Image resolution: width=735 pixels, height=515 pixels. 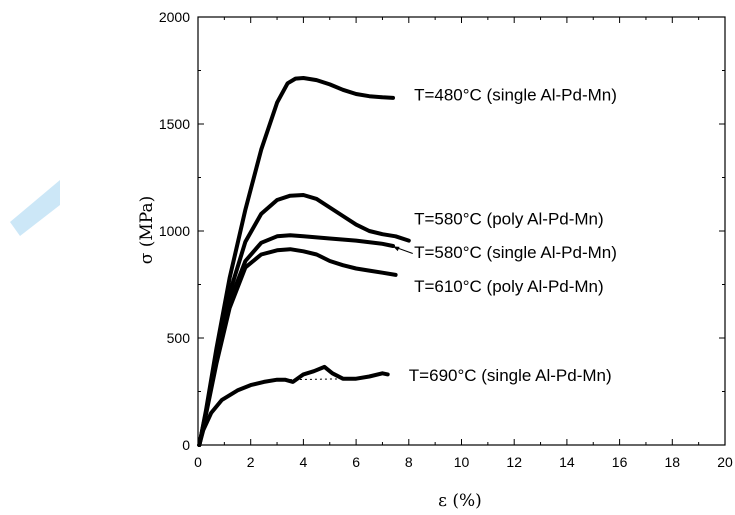 I want to click on x-tick-label: 10, so click(x=462, y=462).